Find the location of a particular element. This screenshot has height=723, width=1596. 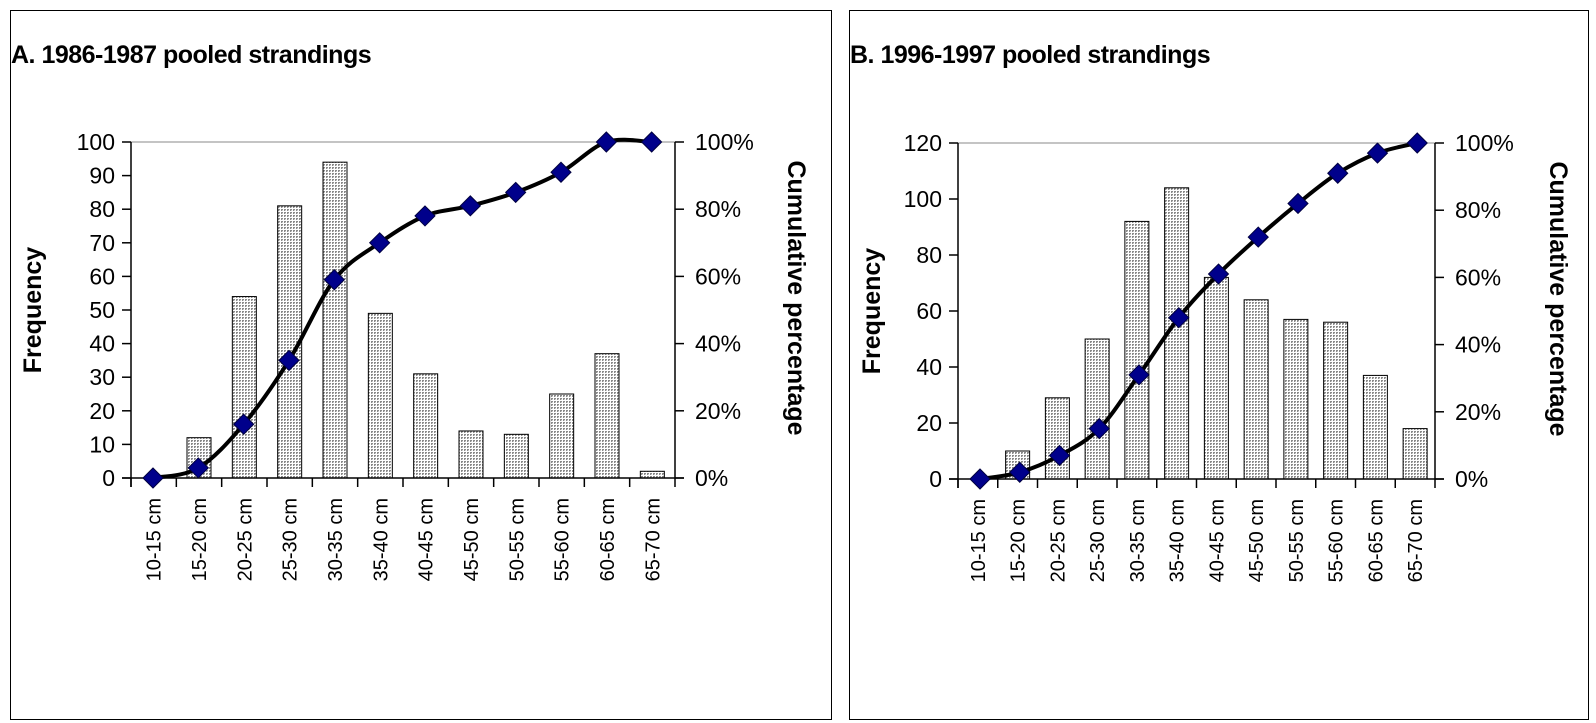

bar-35-40-cm is located at coordinates (380, 395).